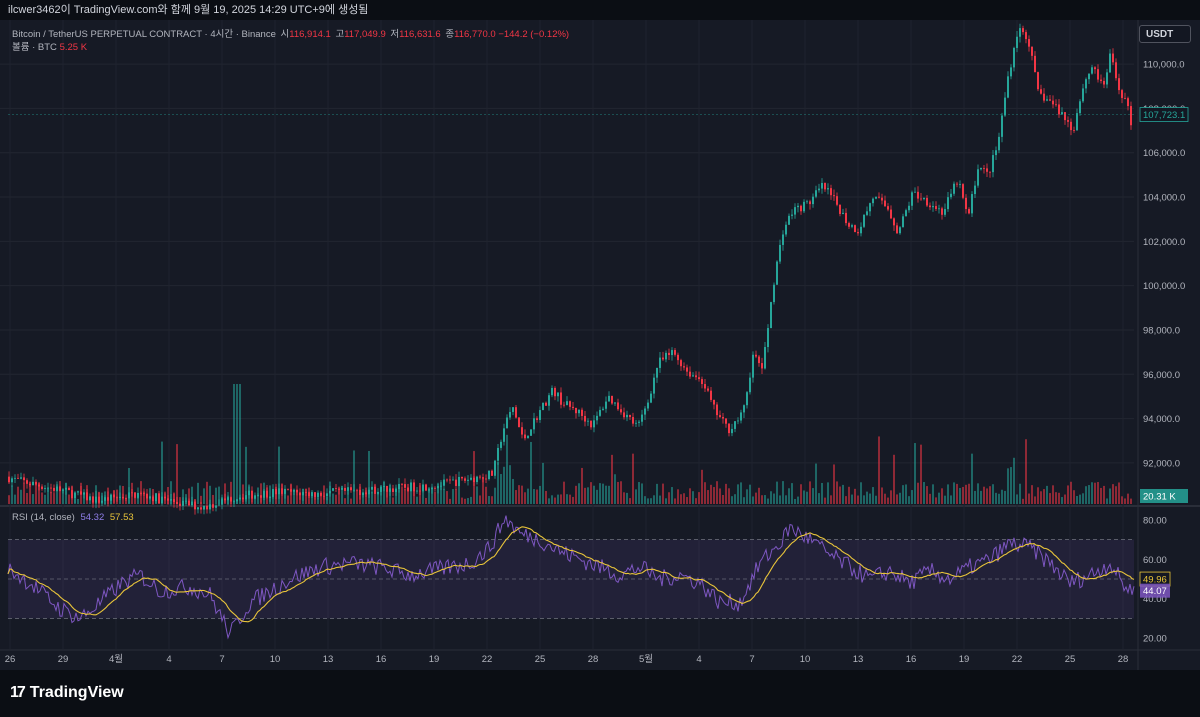  What do you see at coordinates (1164, 198) in the screenshot?
I see `price-tick-label: 104,000.0` at bounding box center [1164, 198].